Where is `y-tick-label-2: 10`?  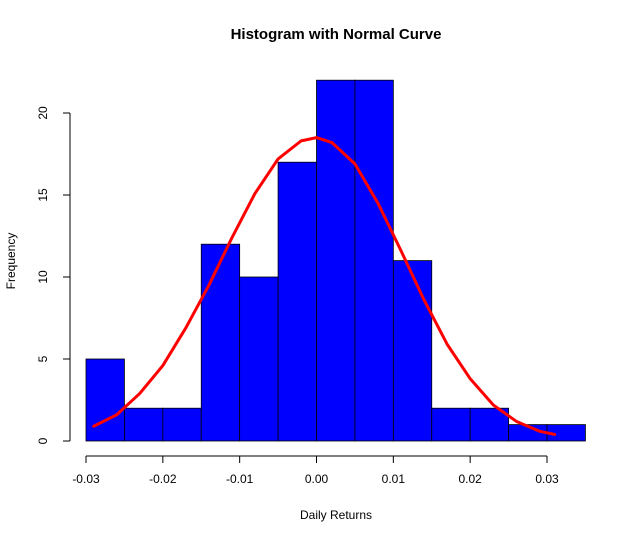
y-tick-label-2: 10 is located at coordinates (43, 277).